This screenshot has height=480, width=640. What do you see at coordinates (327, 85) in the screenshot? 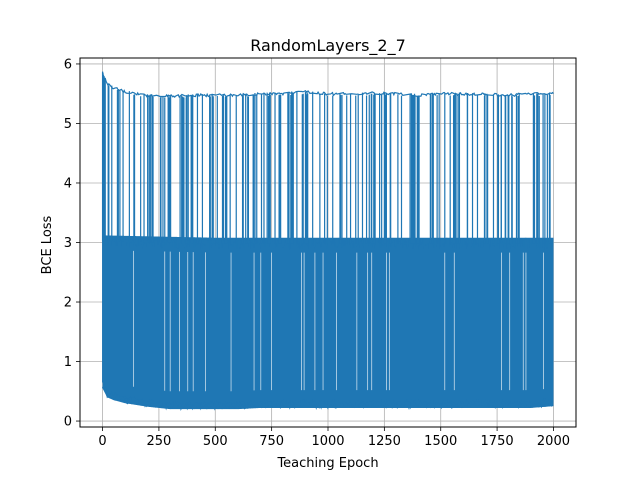
I see `series-upper-envelope` at bounding box center [327, 85].